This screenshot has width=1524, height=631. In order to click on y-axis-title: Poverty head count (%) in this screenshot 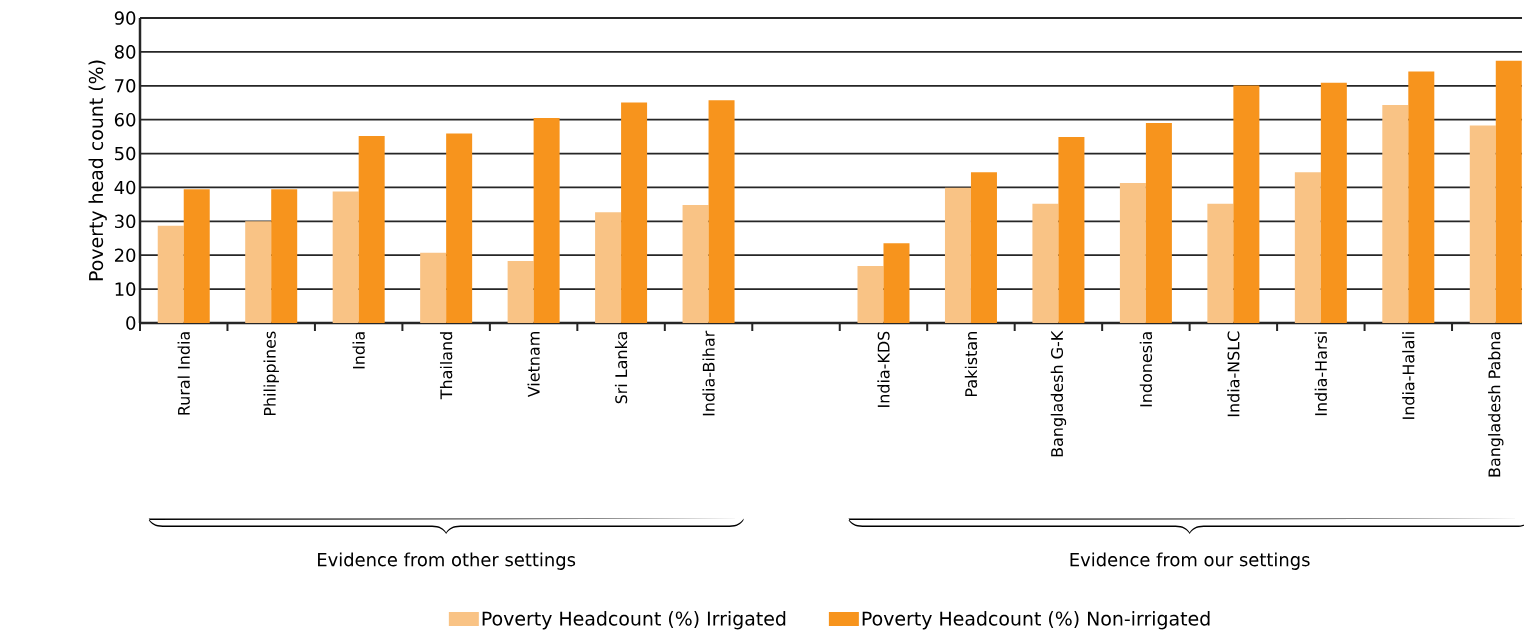, I will do `click(97, 170)`.